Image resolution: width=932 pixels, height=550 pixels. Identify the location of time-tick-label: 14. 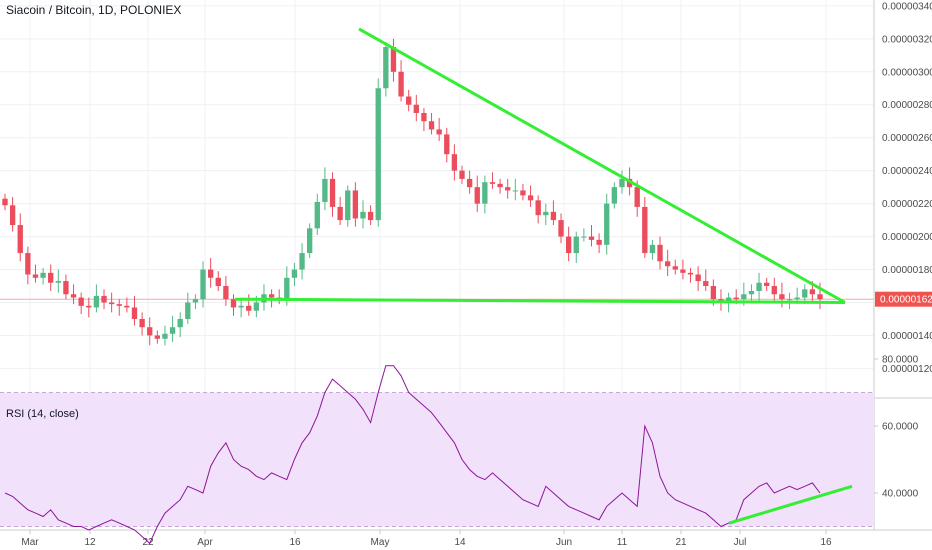
(460, 542).